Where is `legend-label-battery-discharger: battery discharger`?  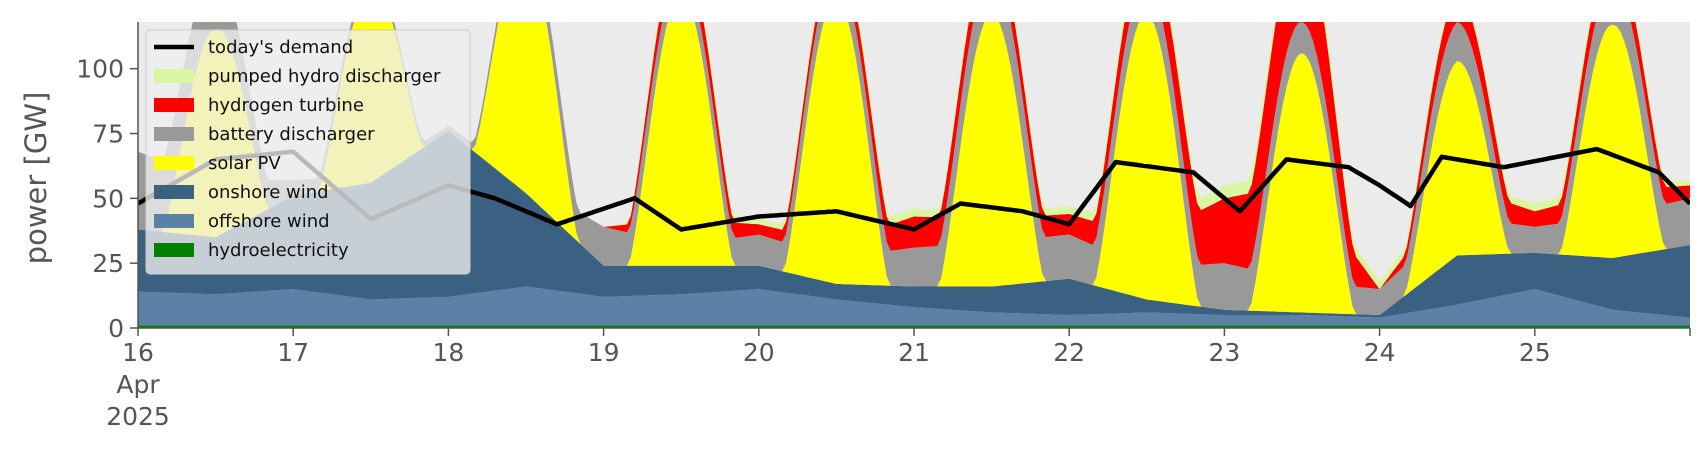
legend-label-battery-discharger: battery discharger is located at coordinates (291, 134).